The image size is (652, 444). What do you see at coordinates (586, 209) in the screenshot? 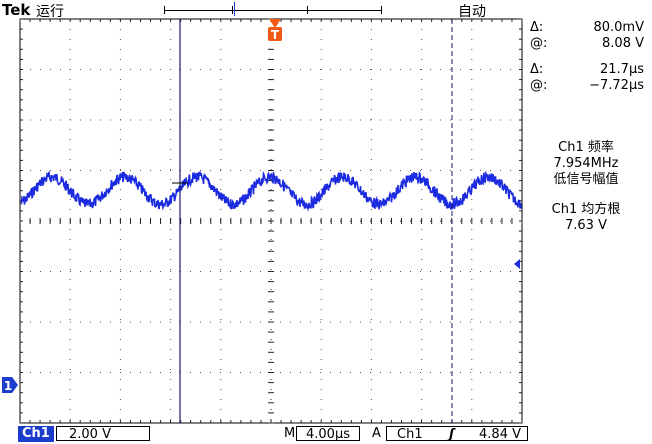
I see `measurement-title: Ch1 均方根` at bounding box center [586, 209].